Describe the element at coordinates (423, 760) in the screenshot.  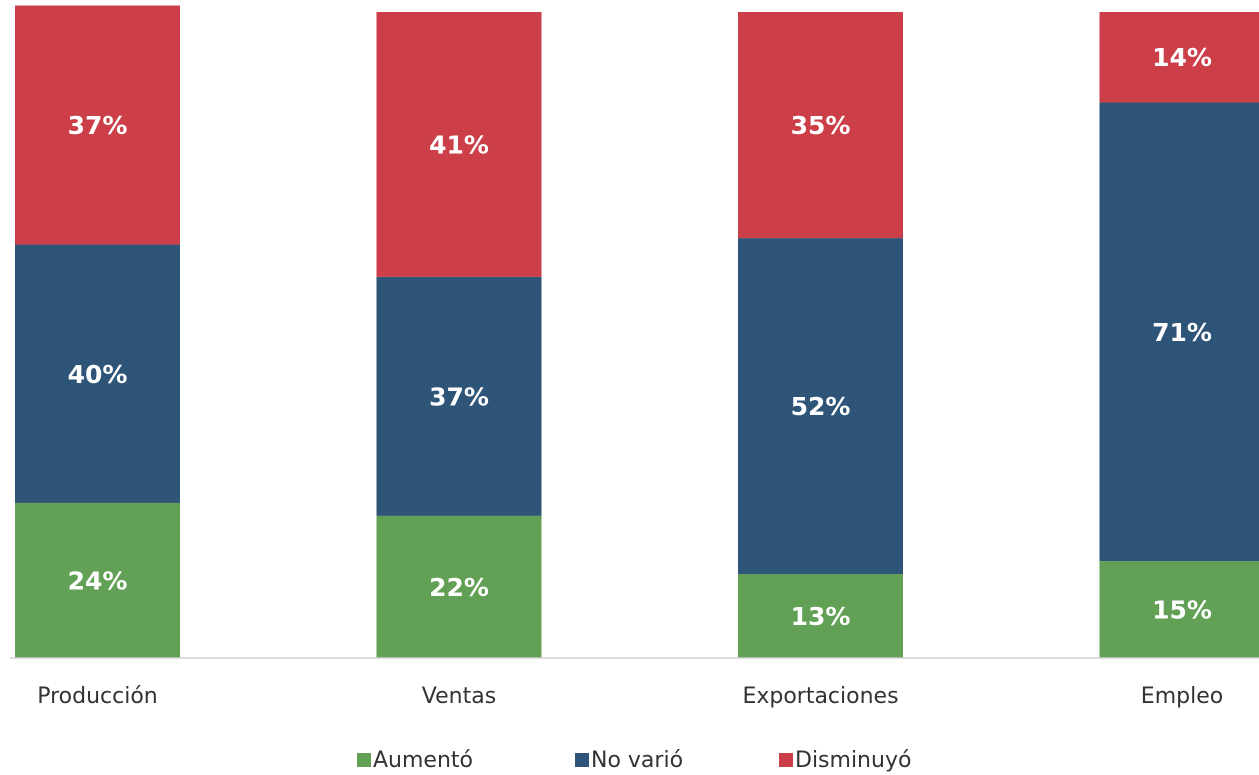
I see `legend-label: Aumentó` at that location.